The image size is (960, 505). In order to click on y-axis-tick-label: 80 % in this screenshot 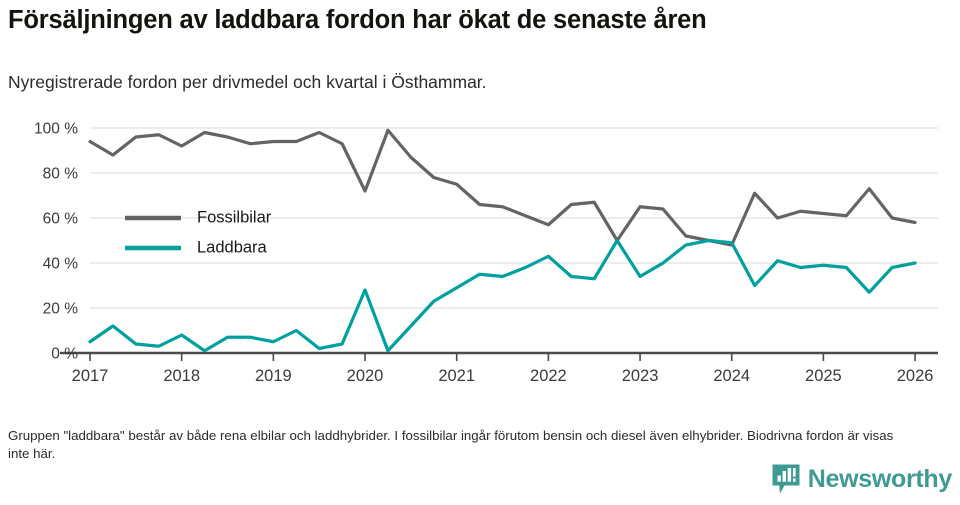, I will do `click(61, 174)`.